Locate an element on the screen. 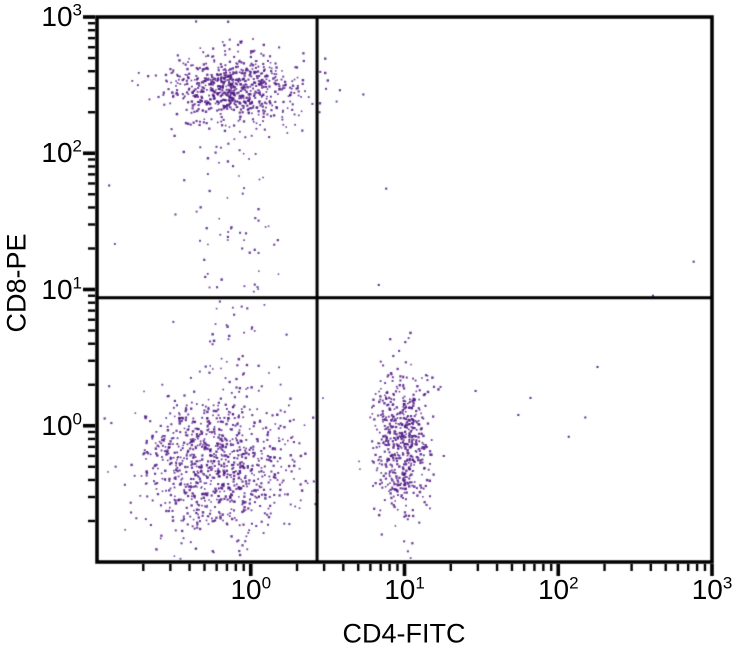  x-axis-label: CD4-FITC is located at coordinates (404, 633).